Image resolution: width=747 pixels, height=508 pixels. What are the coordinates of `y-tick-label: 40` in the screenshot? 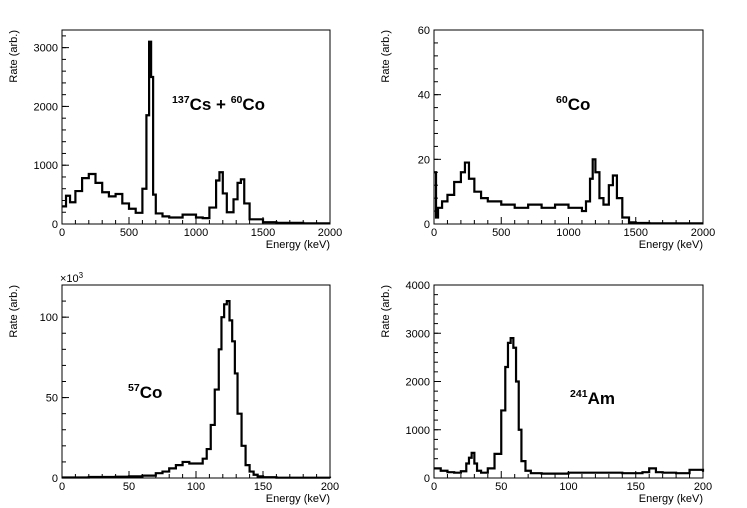 It's located at (424, 96).